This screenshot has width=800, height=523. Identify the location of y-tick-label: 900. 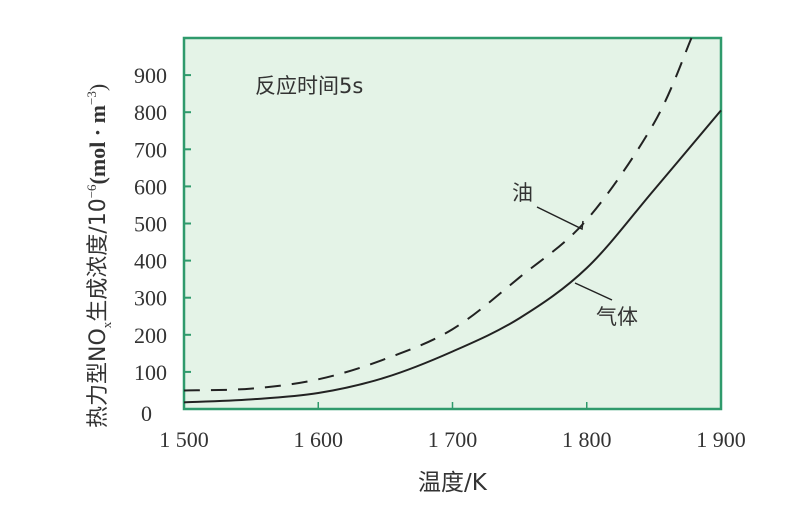
(150, 75).